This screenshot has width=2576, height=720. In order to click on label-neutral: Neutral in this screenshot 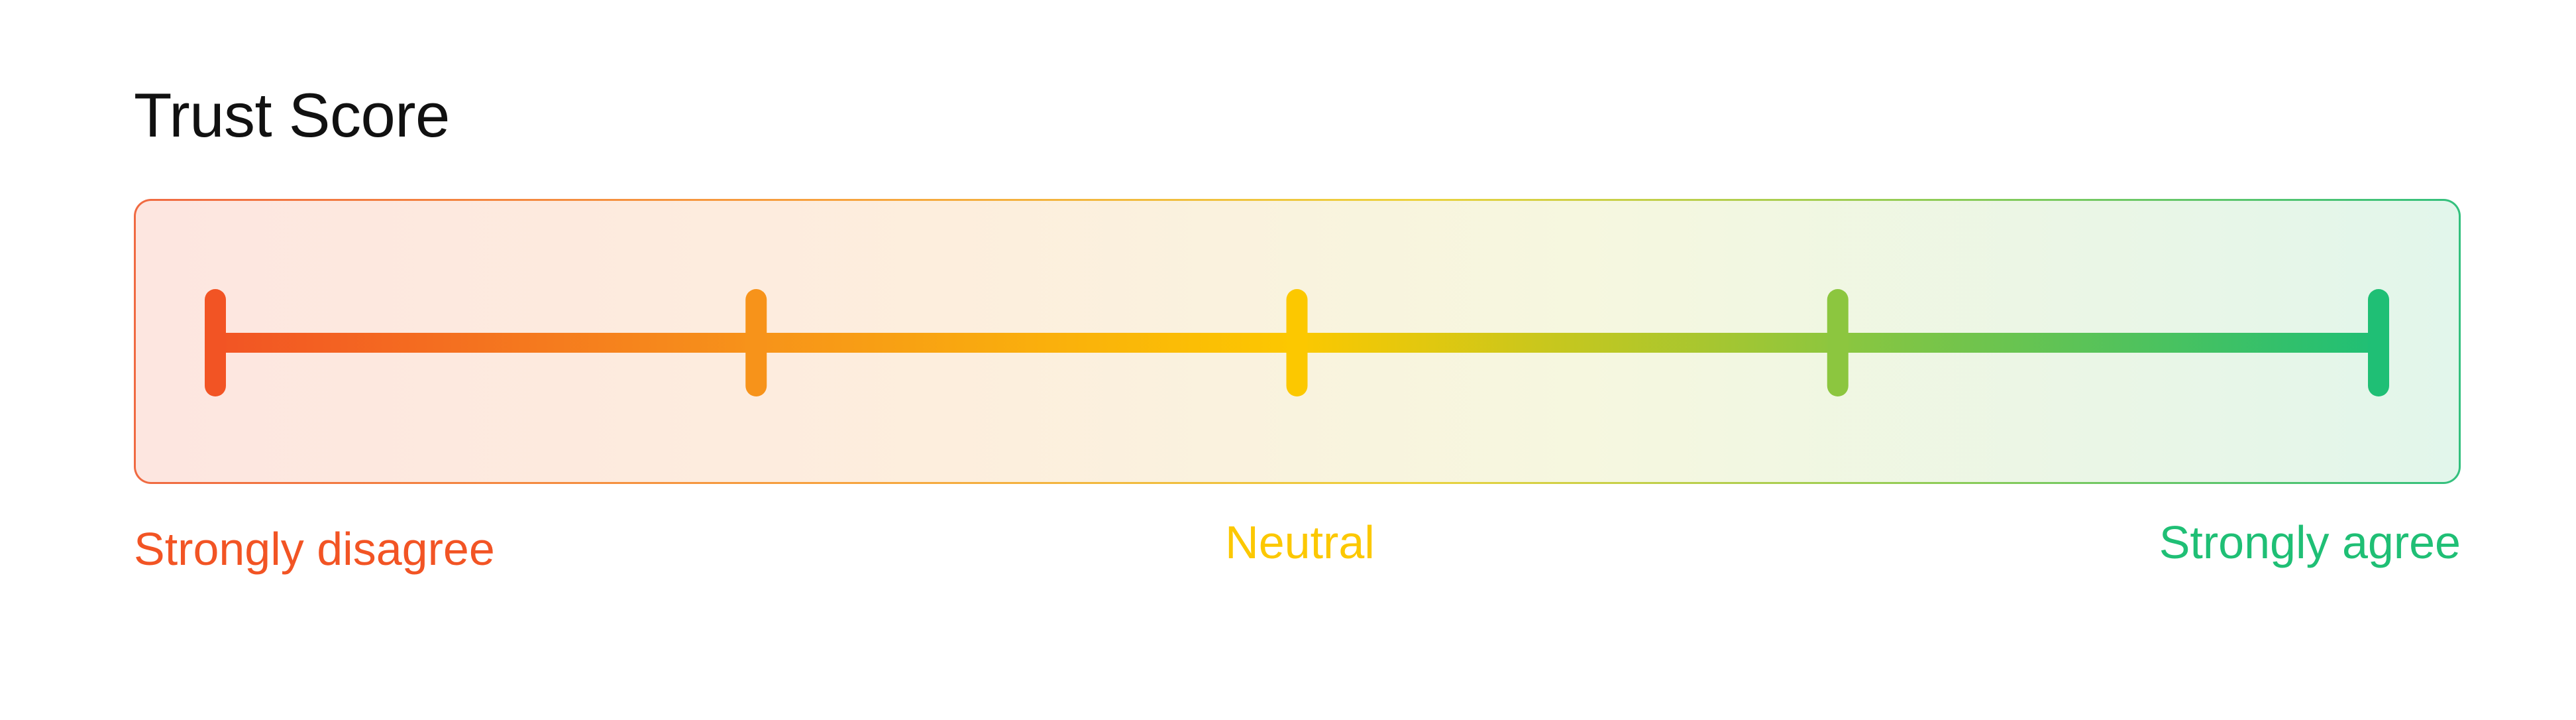, I will do `click(1300, 542)`.